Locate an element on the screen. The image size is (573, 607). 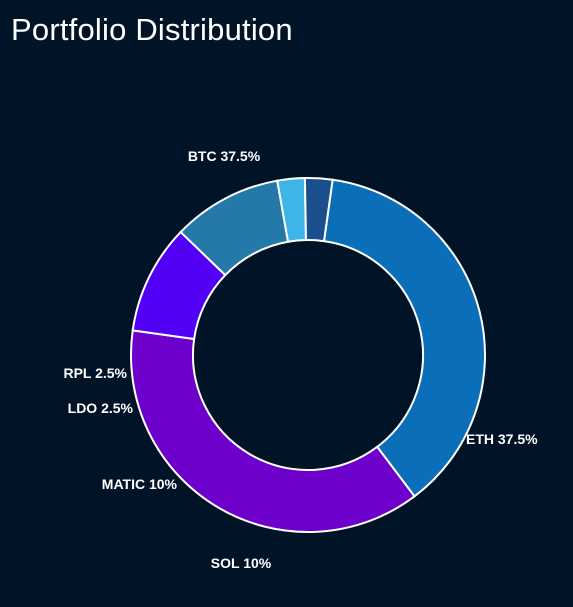
slice-label-ldo: LDO 2.5% is located at coordinates (101, 408).